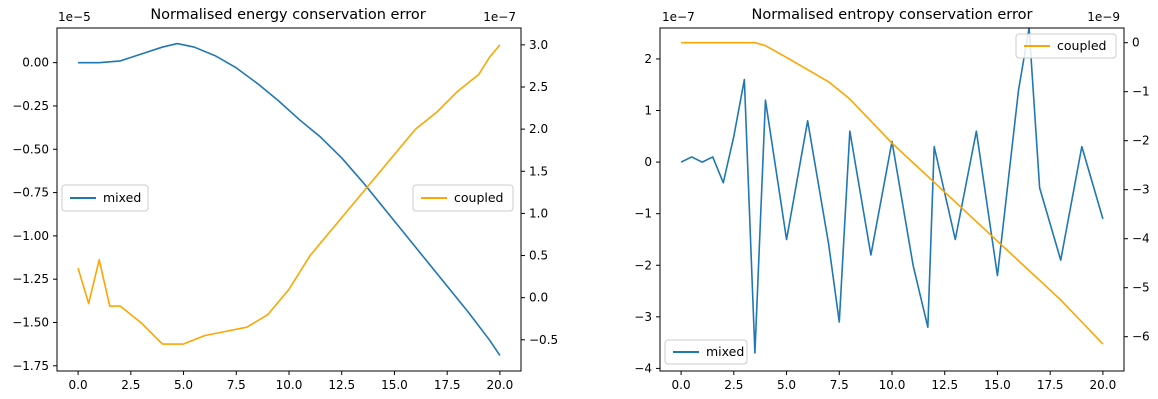  What do you see at coordinates (1141, 141) in the screenshot?
I see `right-y-tick-label: −2` at bounding box center [1141, 141].